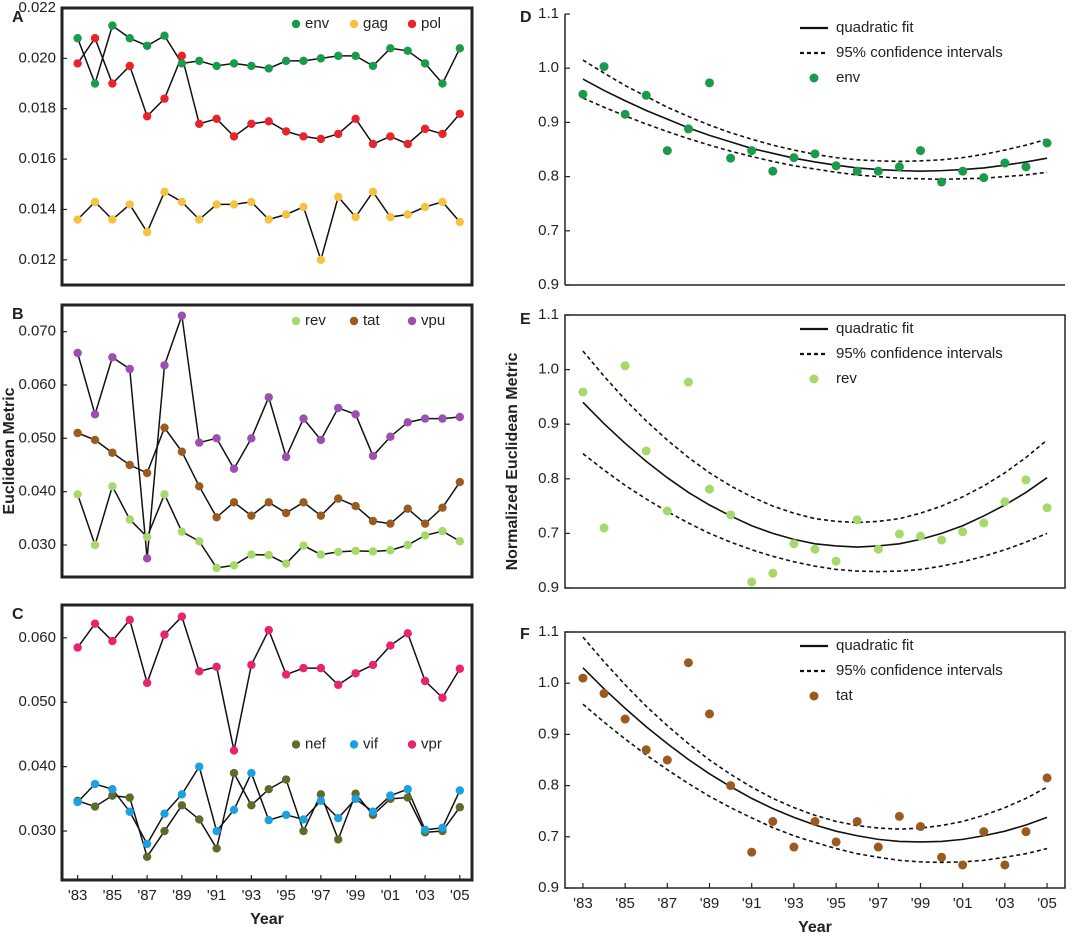 The height and width of the screenshot is (938, 1077). Describe the element at coordinates (525, 634) in the screenshot. I see `panel-label: F` at that location.